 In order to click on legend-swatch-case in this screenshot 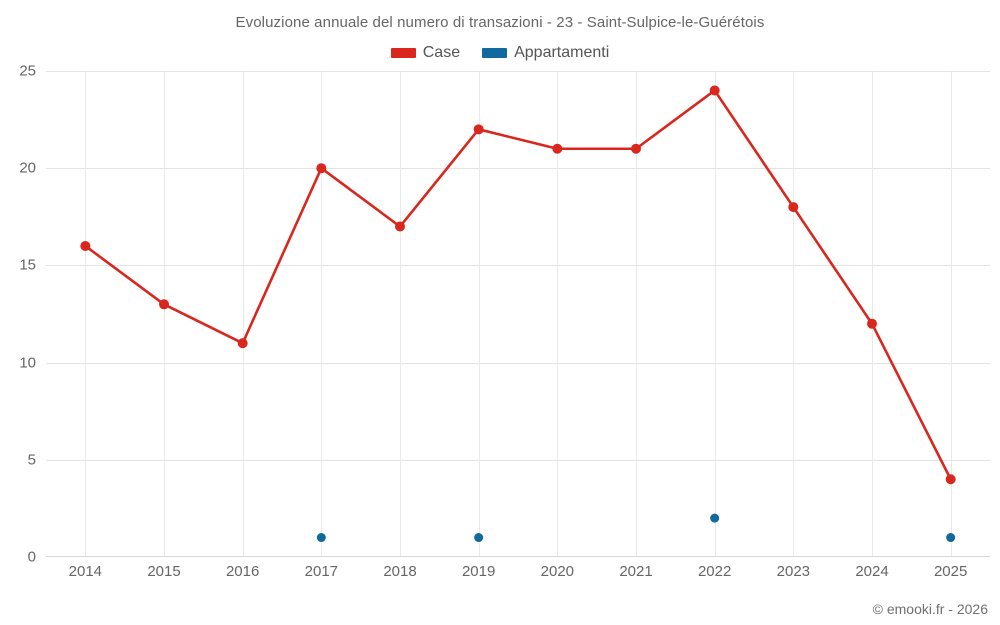, I will do `click(403, 53)`.